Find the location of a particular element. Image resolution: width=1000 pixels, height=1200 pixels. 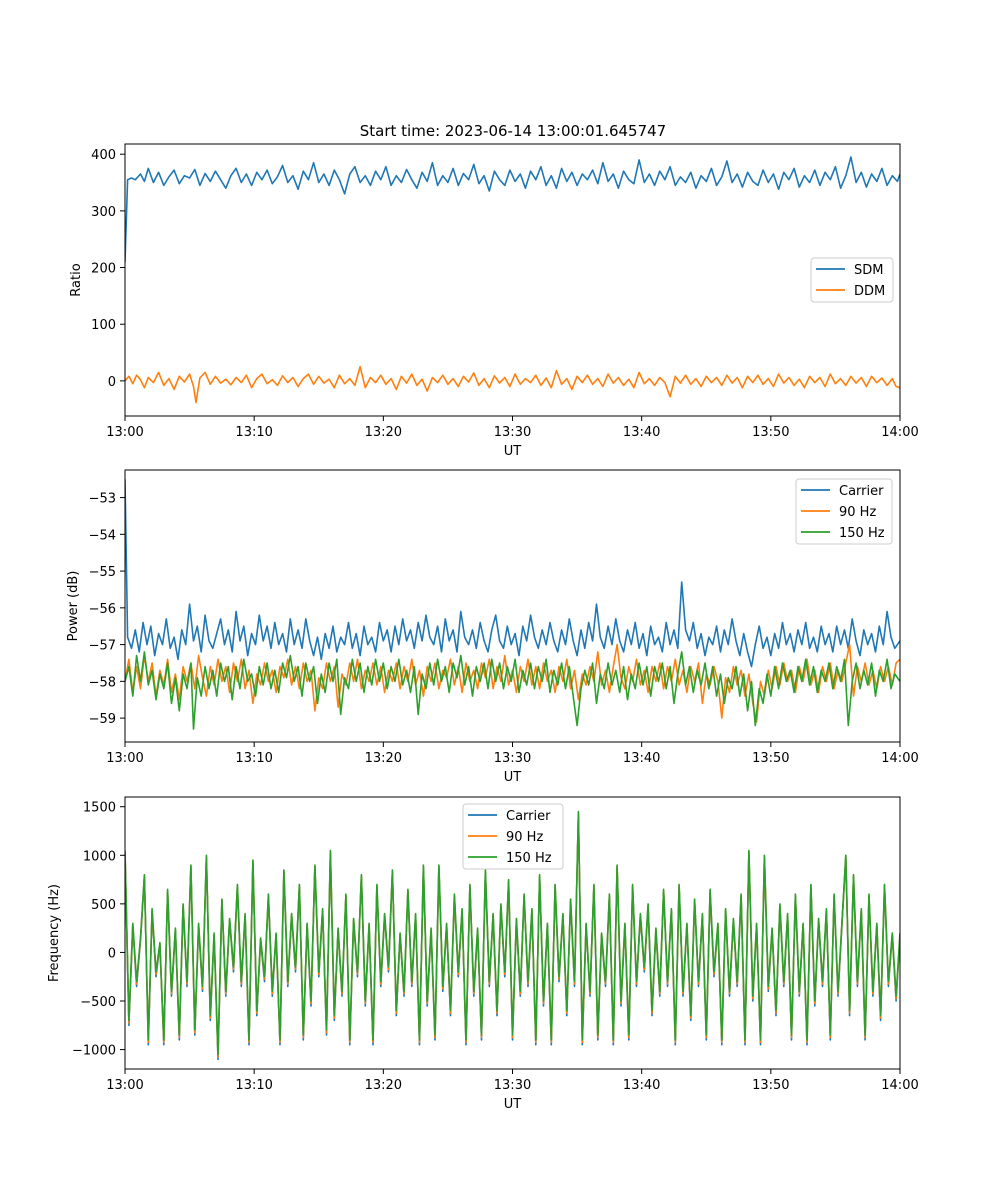

y-axis-label: Frequency (Hz) is located at coordinates (54, 933).